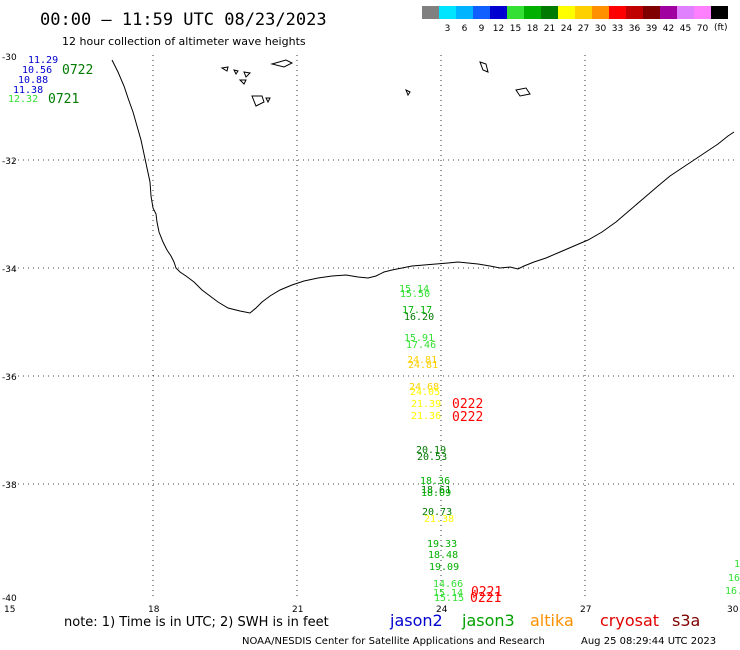  I want to click on wave-height-label: 10.56, so click(37, 70).